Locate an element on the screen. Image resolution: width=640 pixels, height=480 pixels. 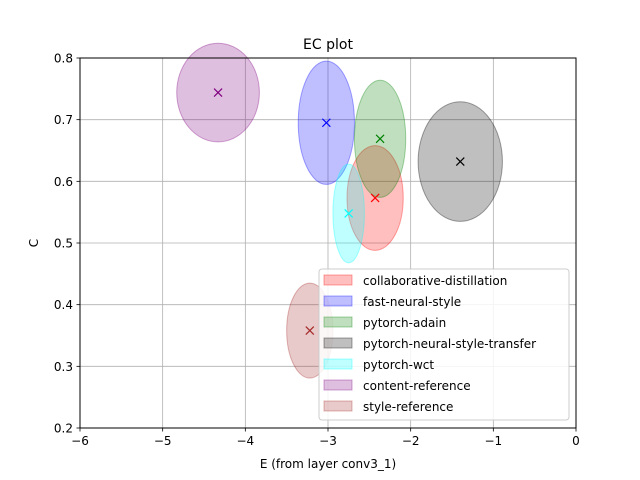
y-tick-label: 0.3 is located at coordinates (63, 367).